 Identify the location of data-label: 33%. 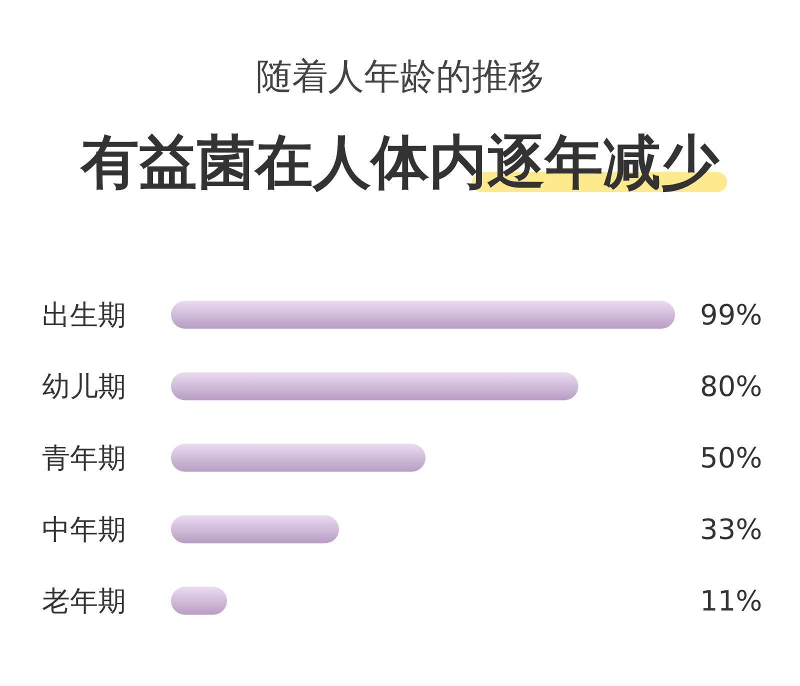
(731, 529).